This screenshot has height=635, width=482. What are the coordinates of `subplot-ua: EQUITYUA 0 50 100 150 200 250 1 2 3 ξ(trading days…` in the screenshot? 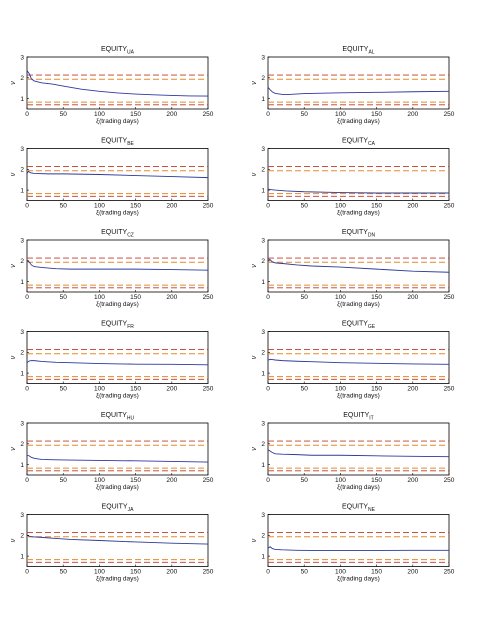 It's located at (112, 85).